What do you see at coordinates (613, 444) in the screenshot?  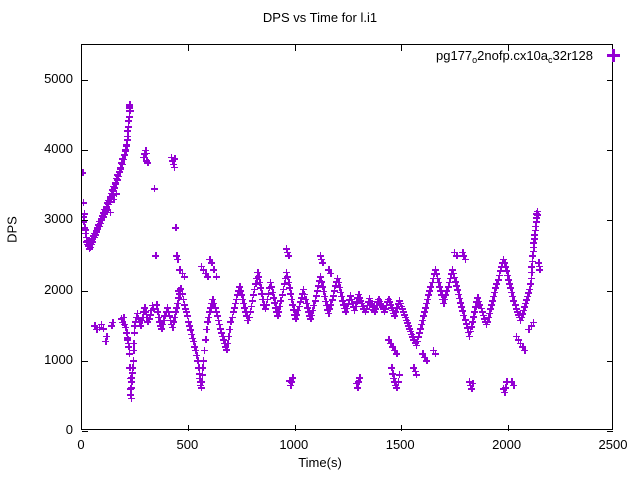 I see `x-tick-label: 2500` at bounding box center [613, 444].